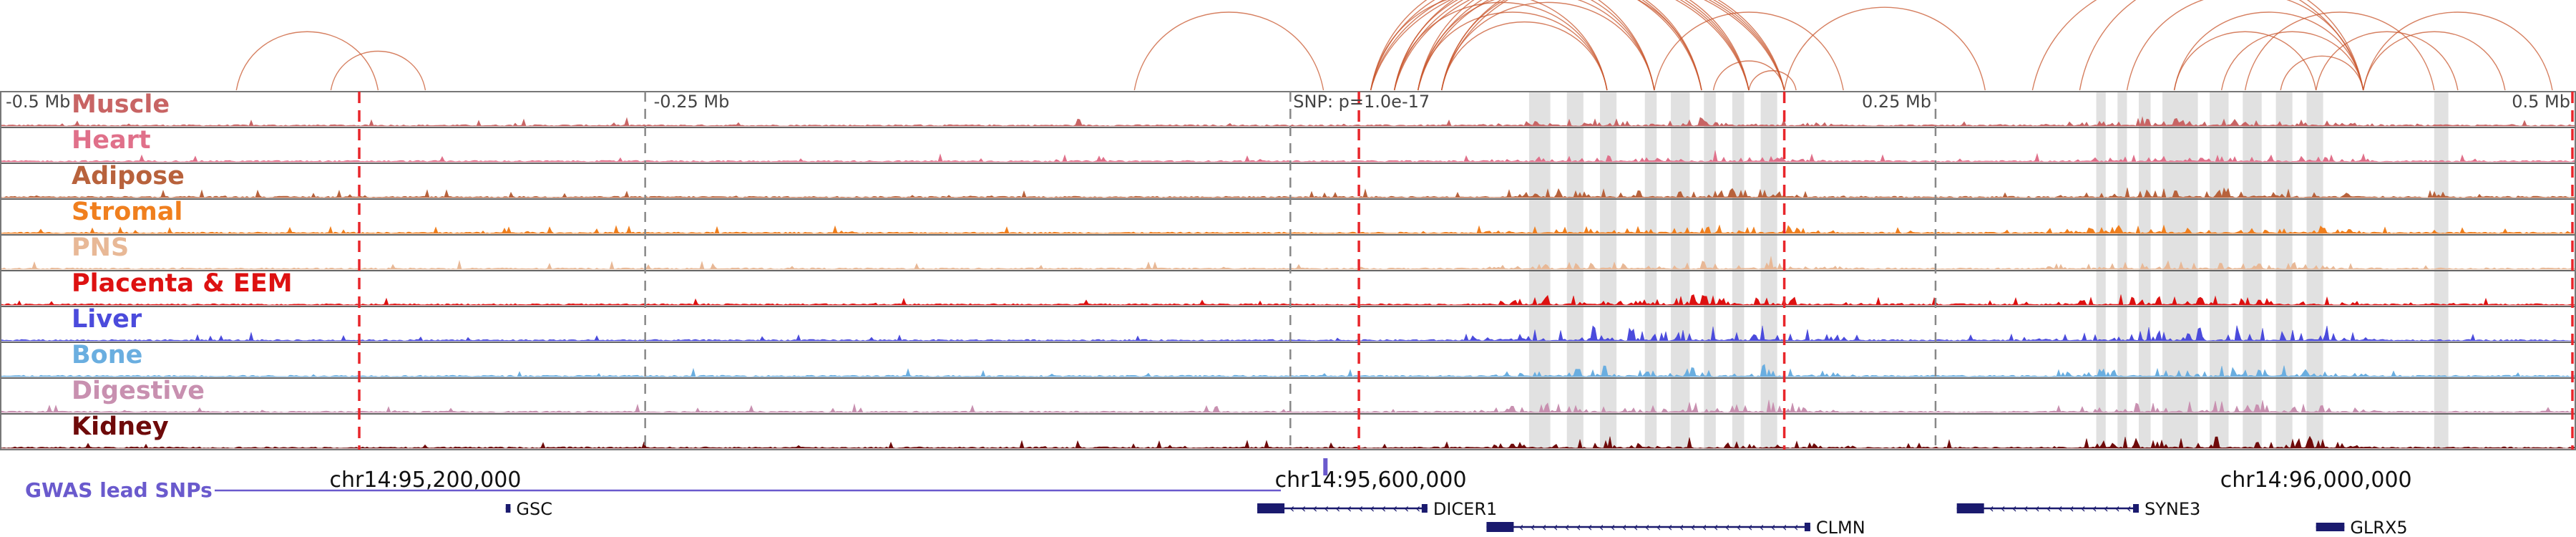 This screenshot has width=2576, height=537. What do you see at coordinates (534, 509) in the screenshot?
I see `gene-label: GSC` at bounding box center [534, 509].